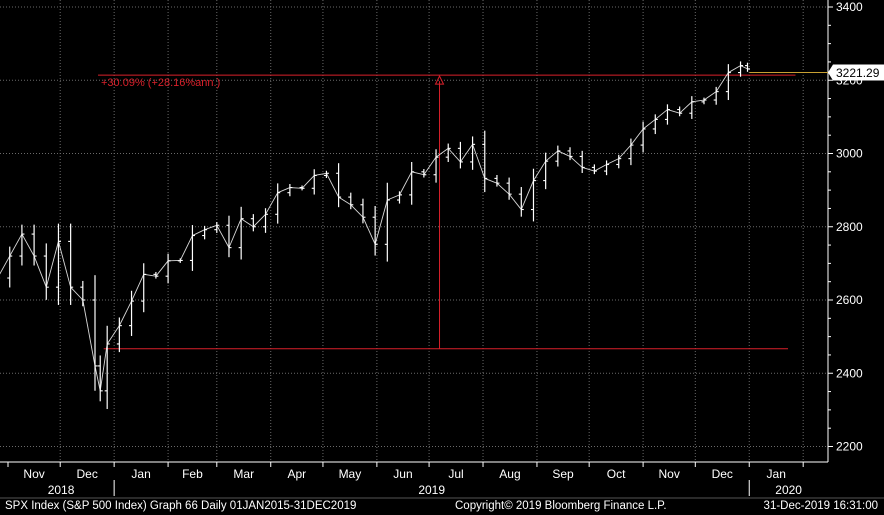 The width and height of the screenshot is (884, 515). What do you see at coordinates (849, 227) in the screenshot?
I see `y-tick-label: 2800` at bounding box center [849, 227].